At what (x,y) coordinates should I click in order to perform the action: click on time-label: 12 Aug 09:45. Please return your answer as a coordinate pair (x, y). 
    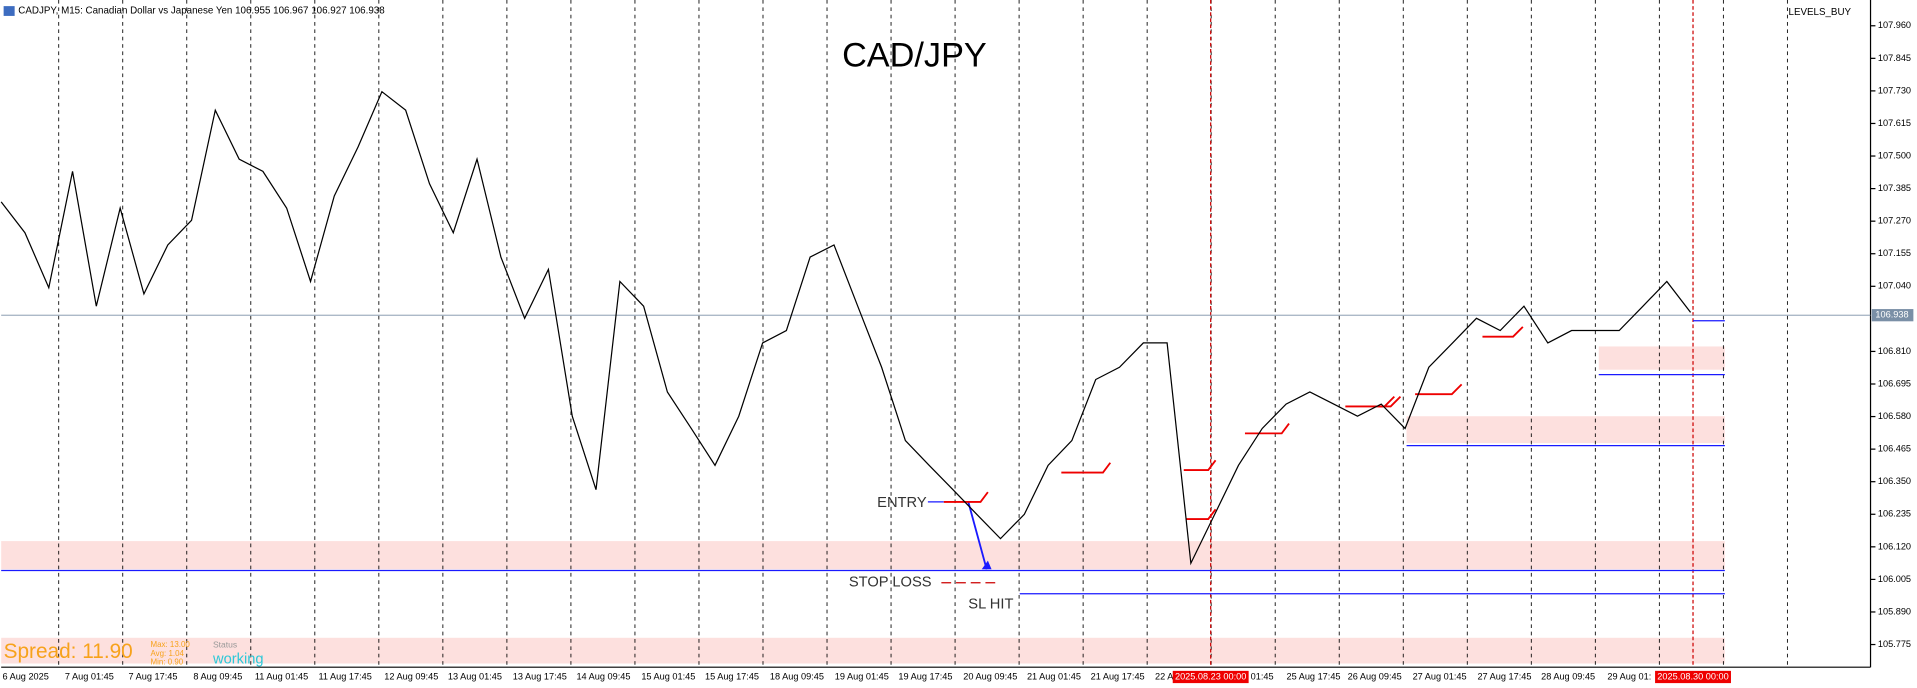
    Looking at the image, I should click on (411, 676).